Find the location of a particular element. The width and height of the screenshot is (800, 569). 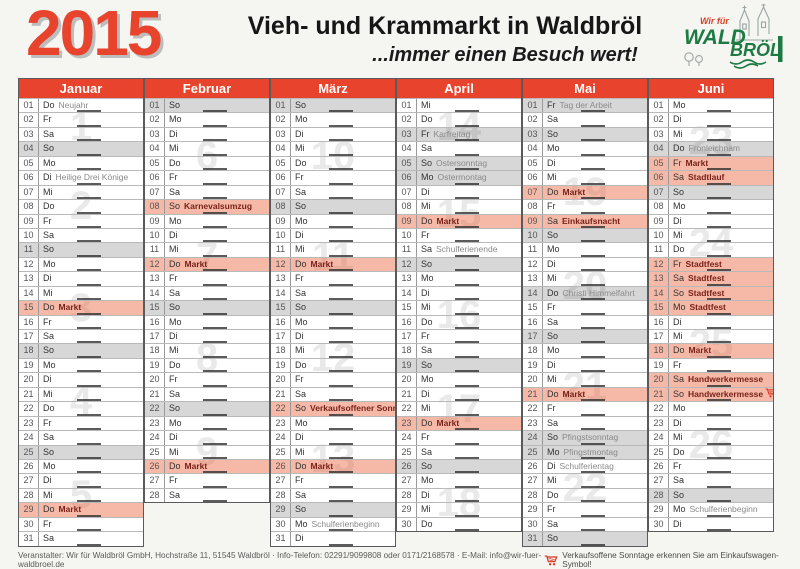

day-row: 14 Mi is located at coordinates (81, 293).